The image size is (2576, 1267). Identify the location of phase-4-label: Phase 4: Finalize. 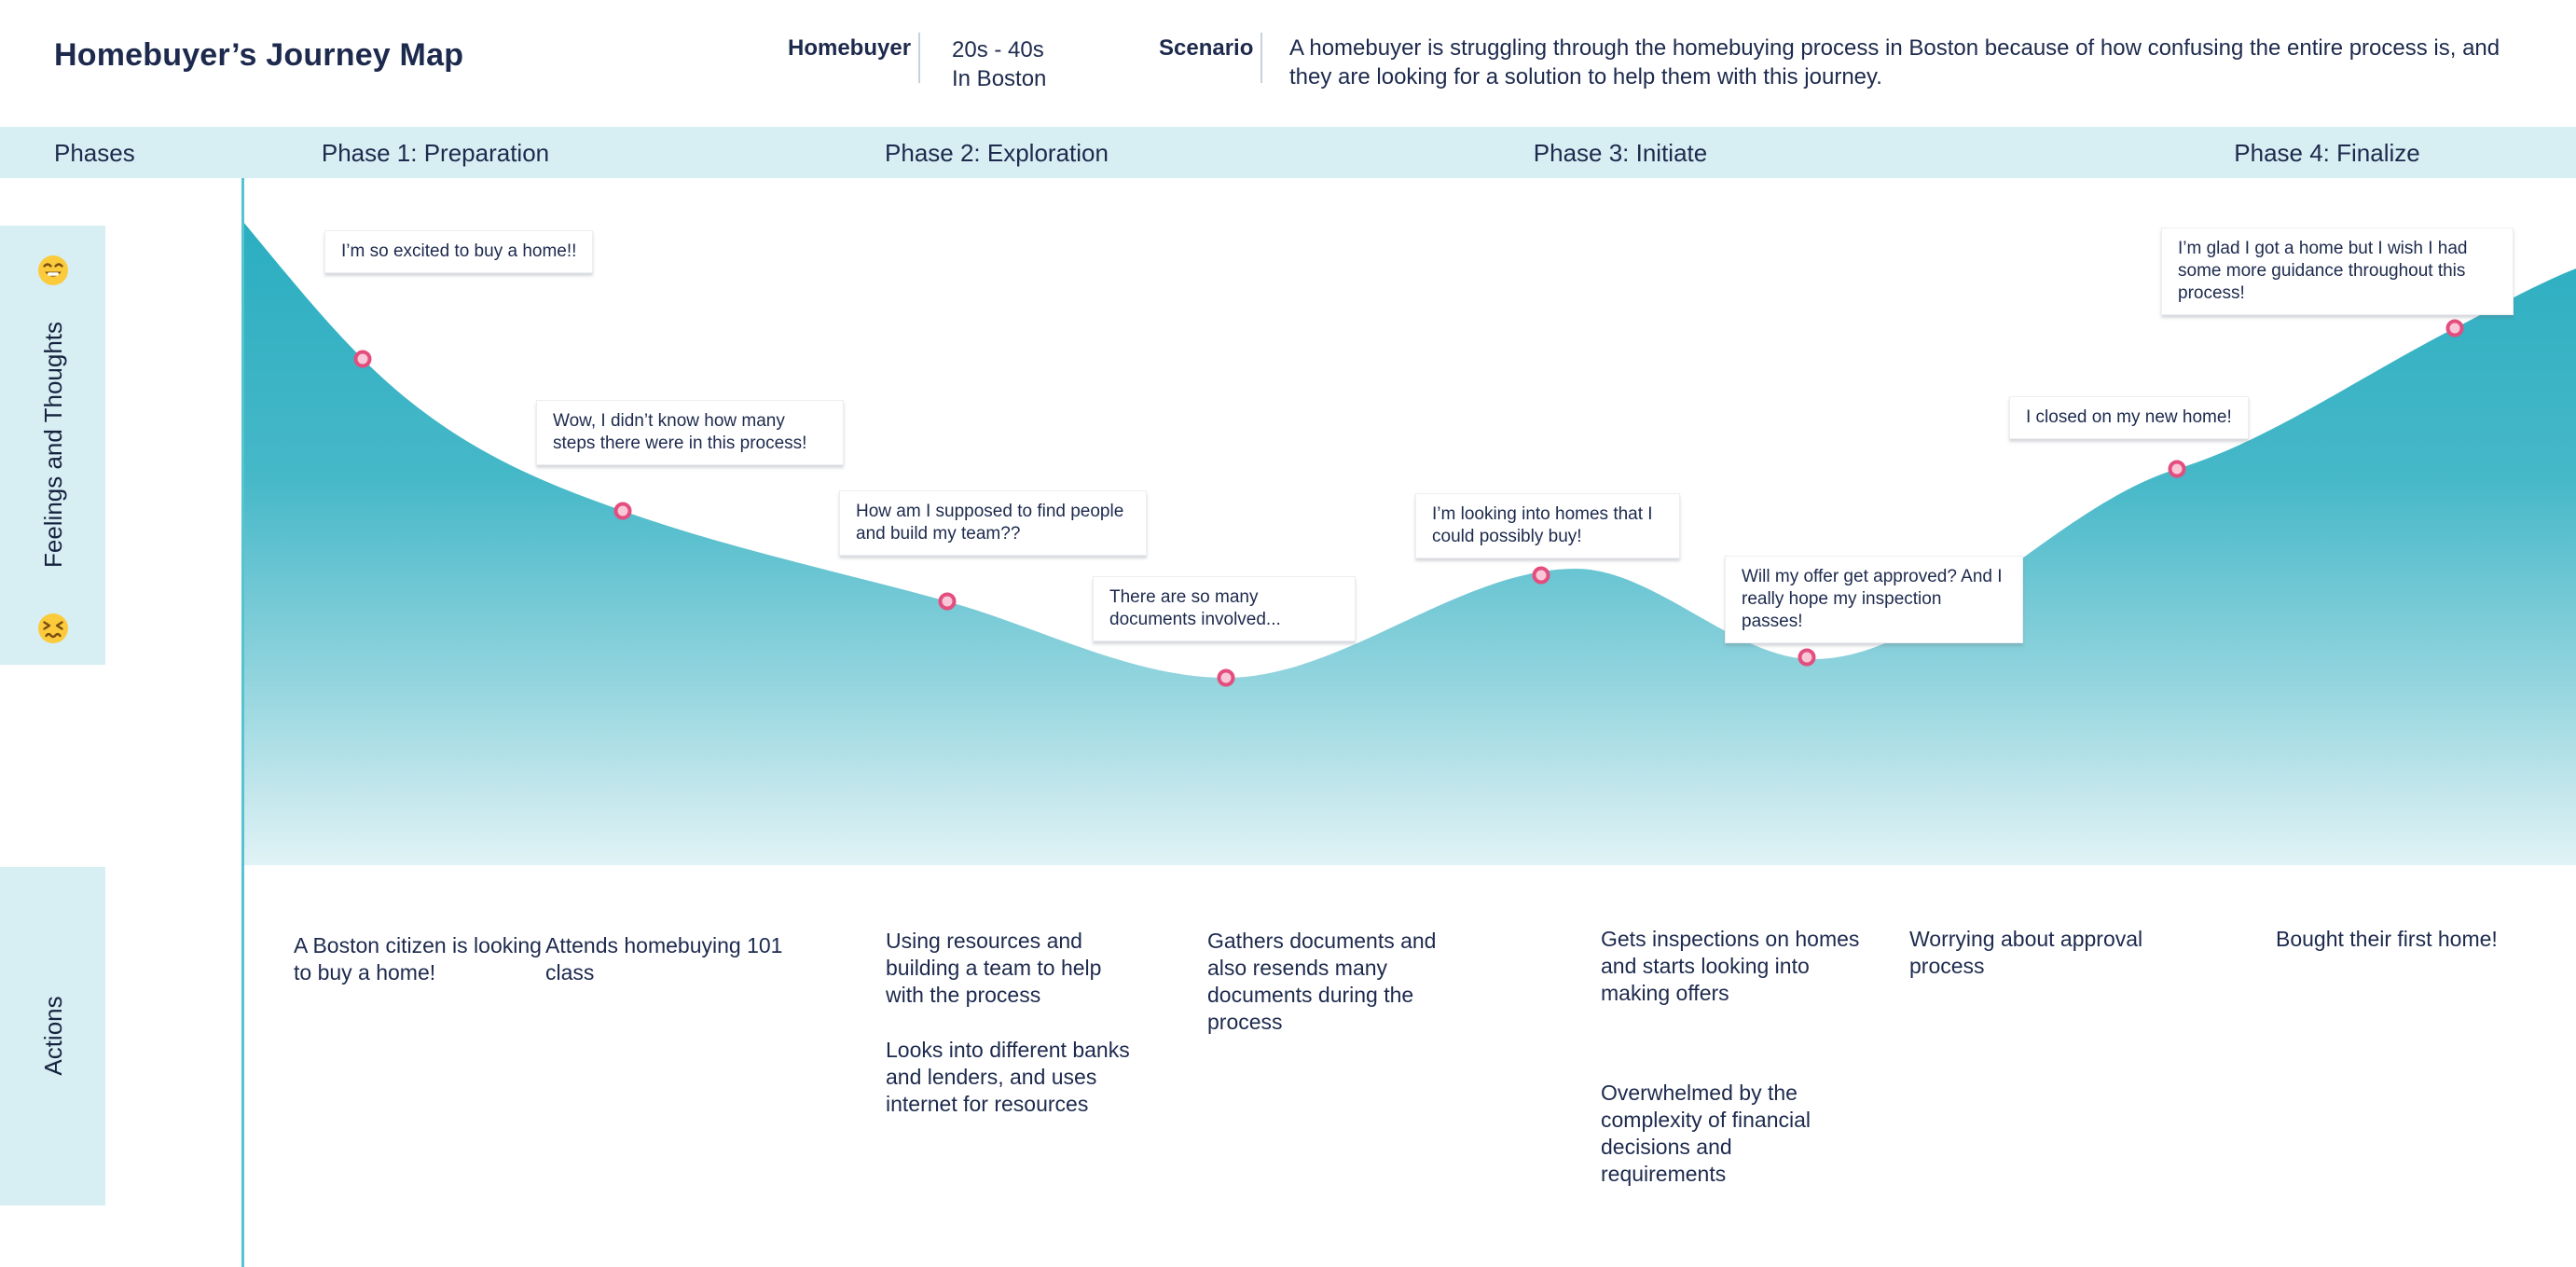
(2327, 153).